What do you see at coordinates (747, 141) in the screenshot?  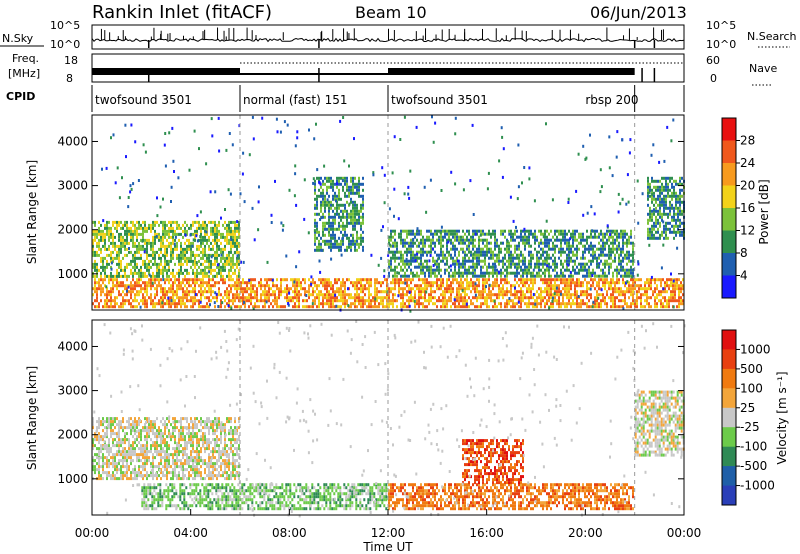 I see `colorbar-tick: 28` at bounding box center [747, 141].